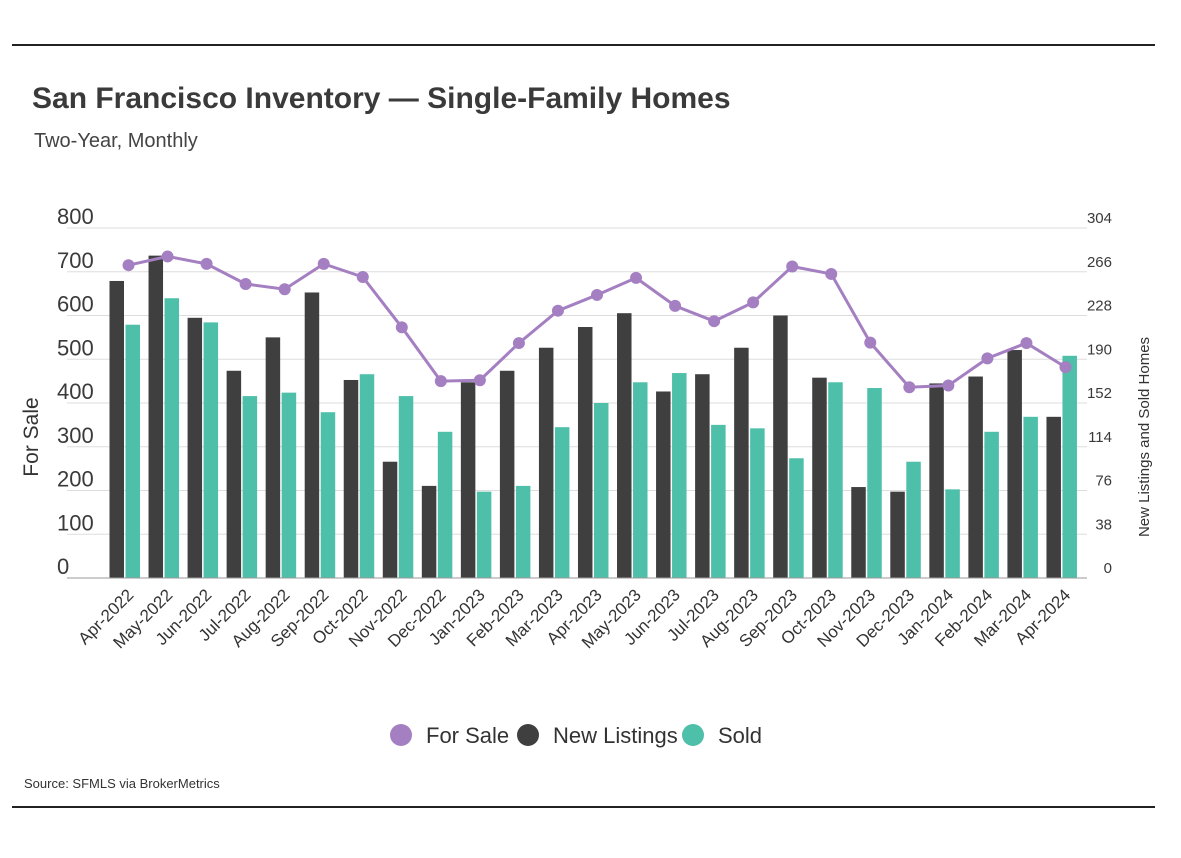  I want to click on y-right-tick-label: 190, so click(1099, 349).